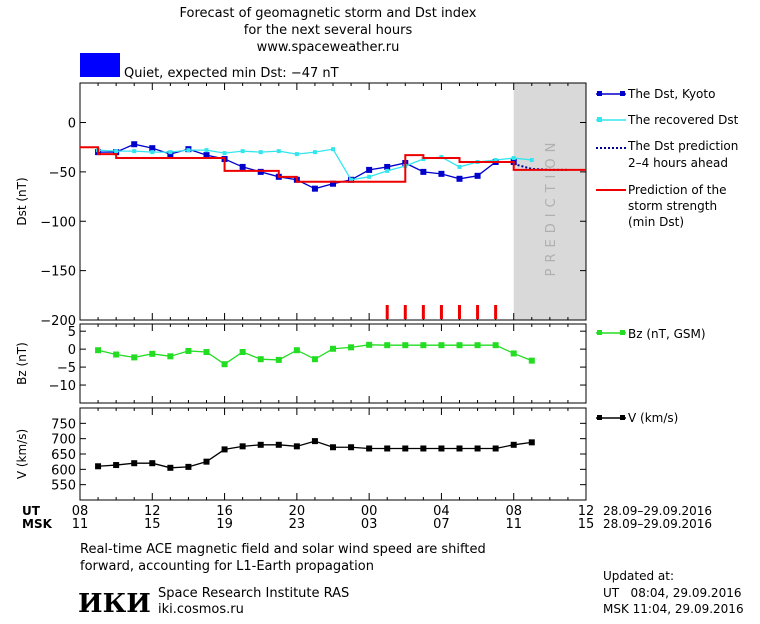 Image resolution: width=760 pixels, height=624 pixels. I want to click on legend-bz-label: Bz (nT, GSM), so click(667, 334).